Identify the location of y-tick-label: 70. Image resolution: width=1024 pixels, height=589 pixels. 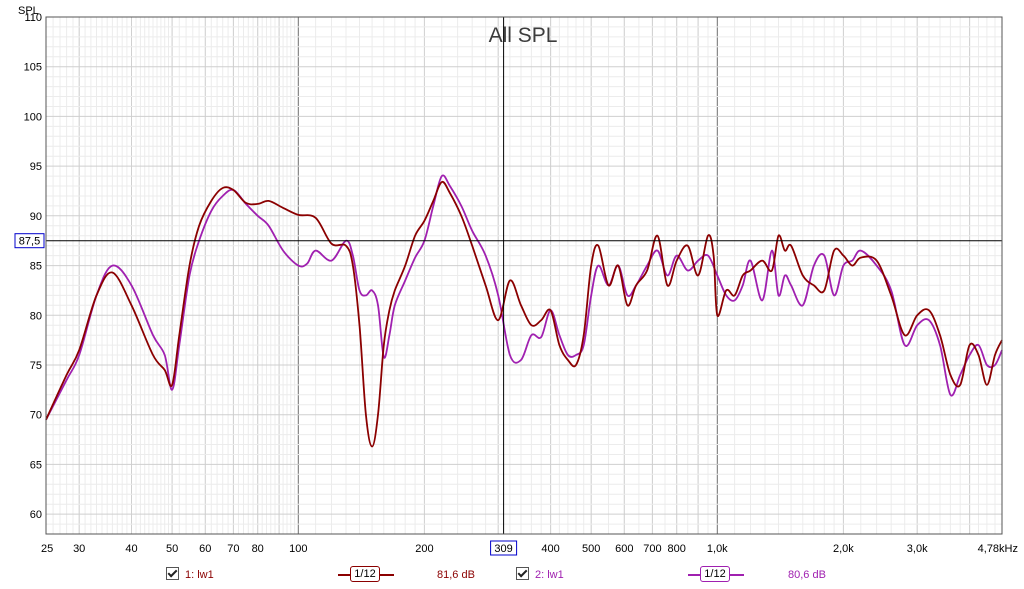
(36, 416).